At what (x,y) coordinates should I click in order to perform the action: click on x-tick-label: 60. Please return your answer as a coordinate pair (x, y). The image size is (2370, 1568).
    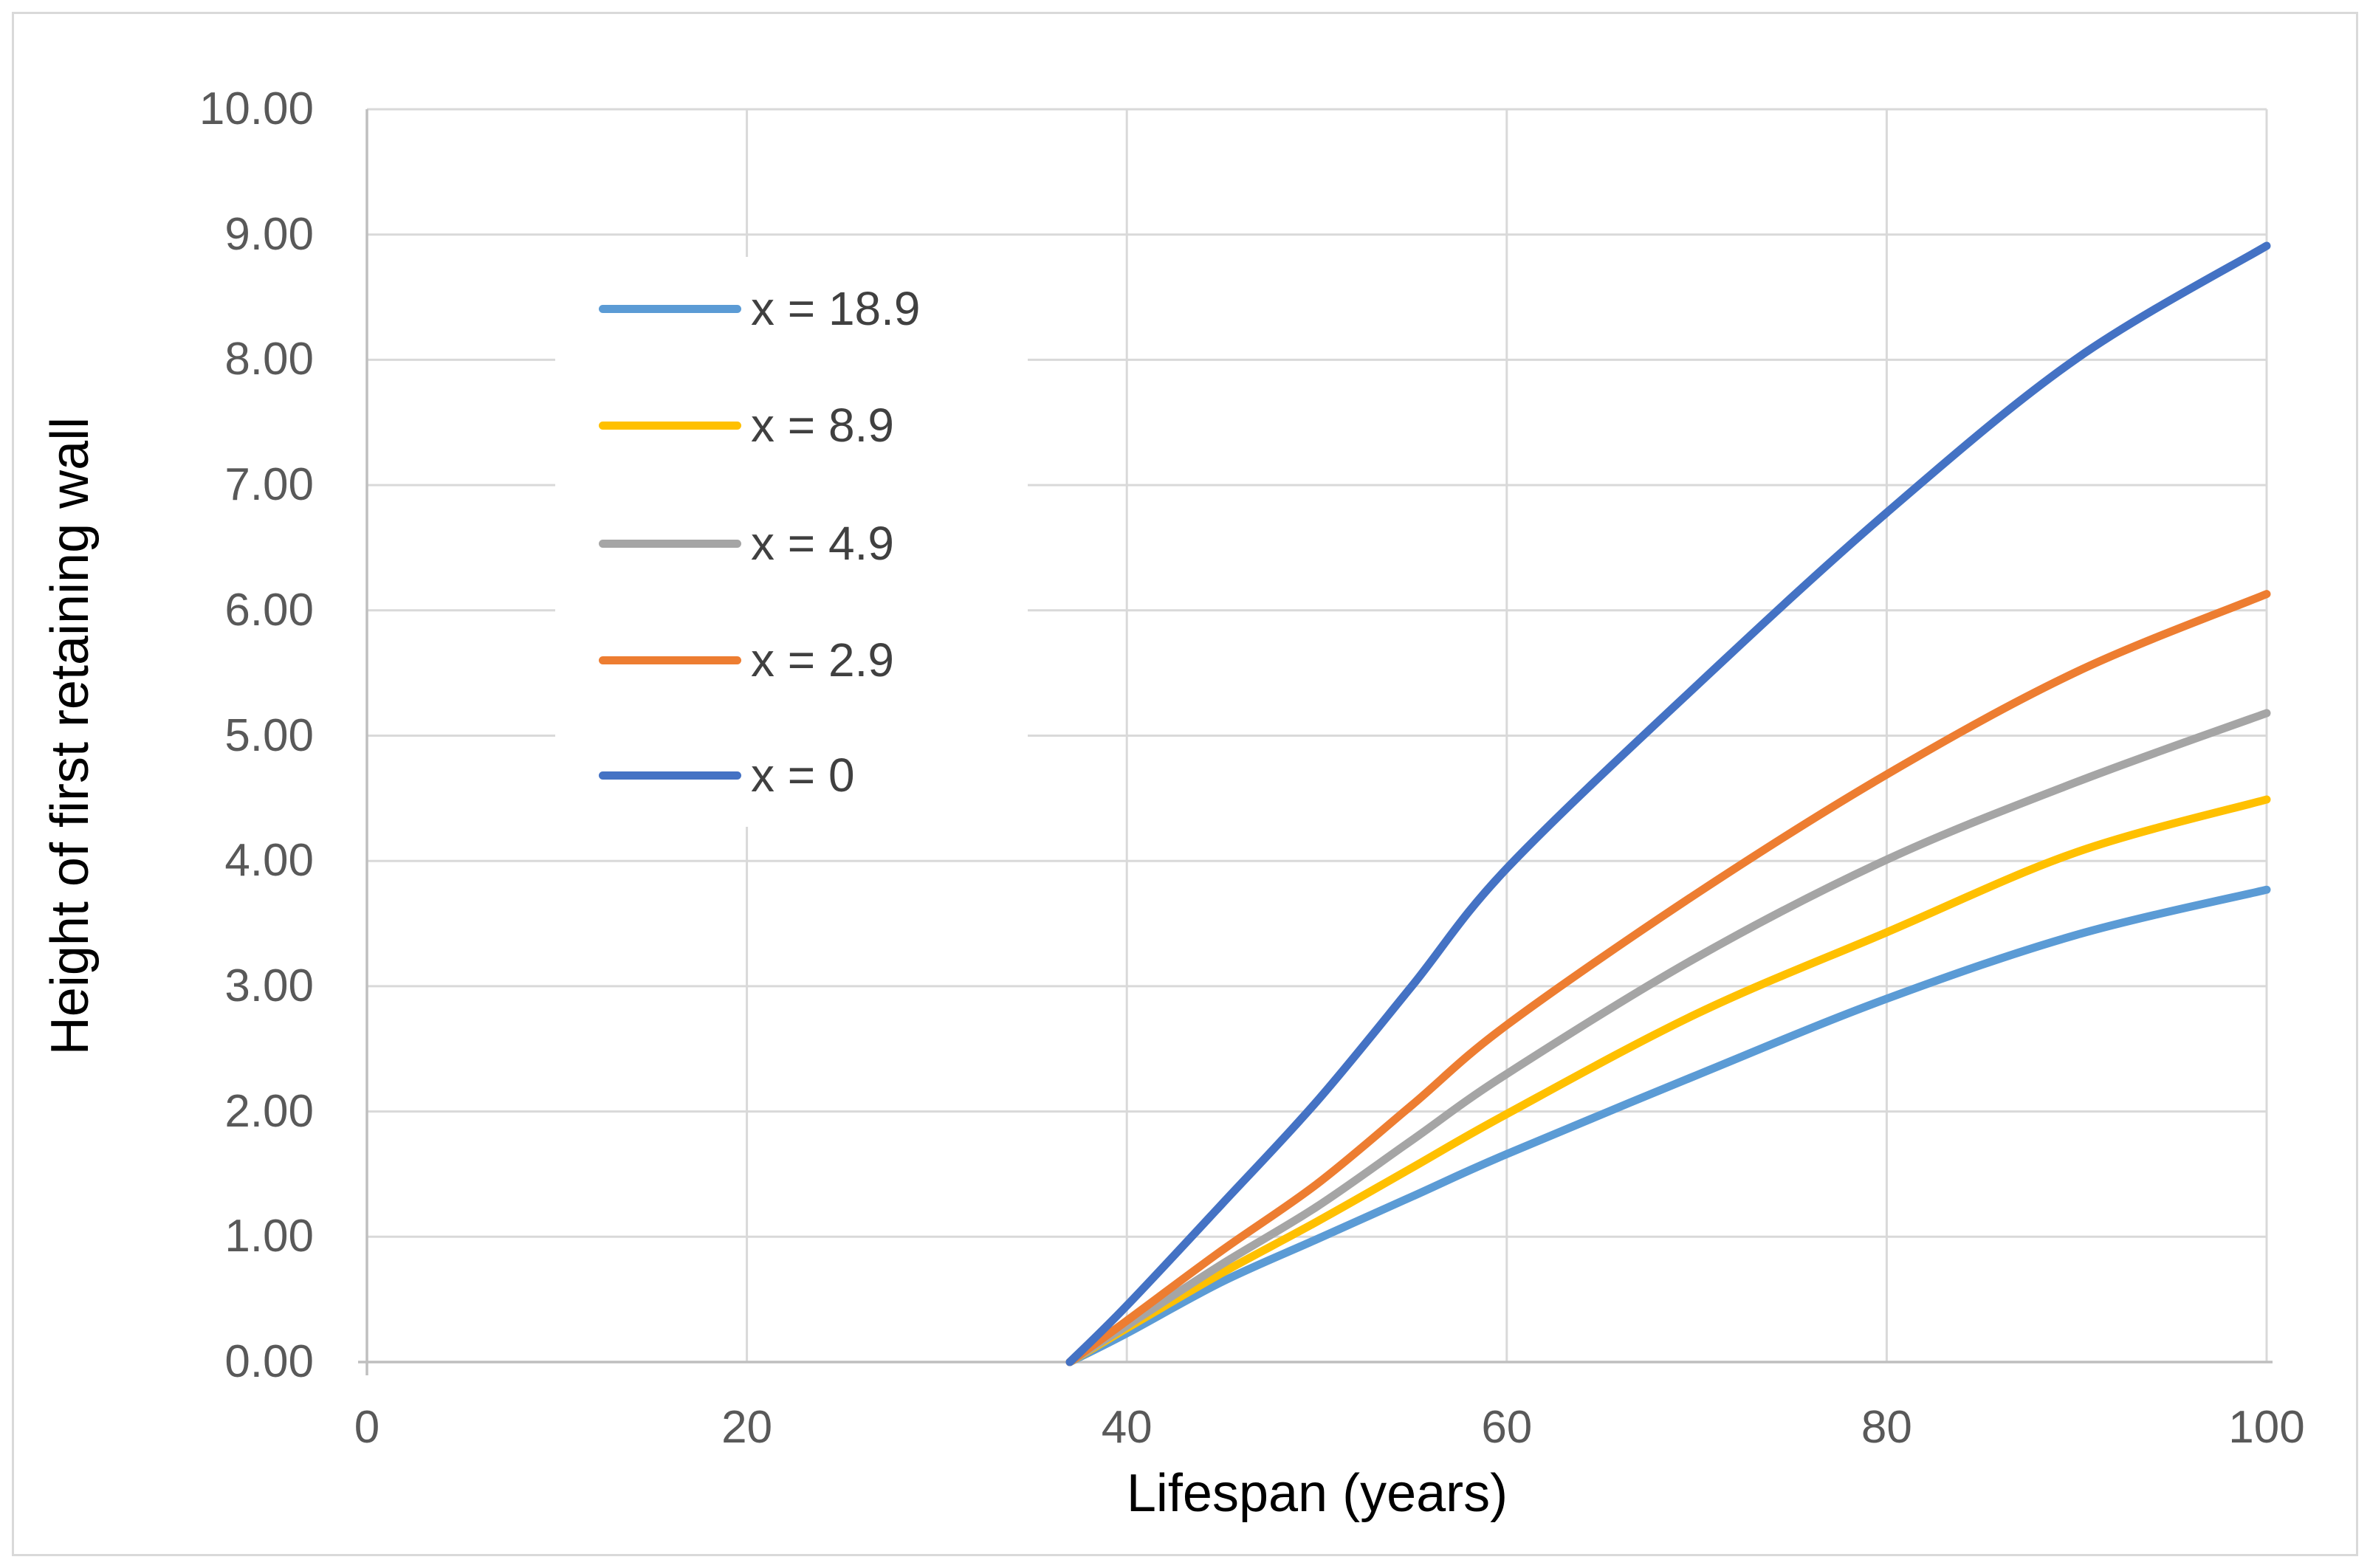
    Looking at the image, I should click on (1507, 1427).